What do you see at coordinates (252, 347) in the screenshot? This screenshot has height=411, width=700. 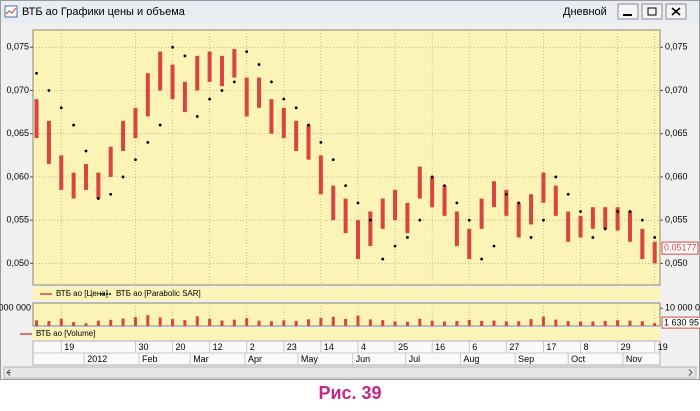 I see `x-tick-label: 2` at bounding box center [252, 347].